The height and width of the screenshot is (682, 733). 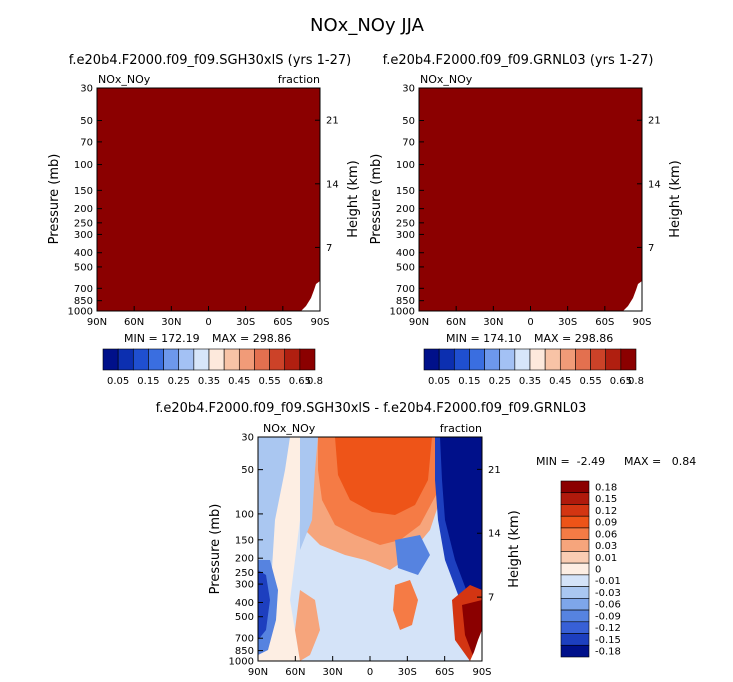 I want to click on panel-3-max: MAX = 0.84, so click(x=660, y=461).